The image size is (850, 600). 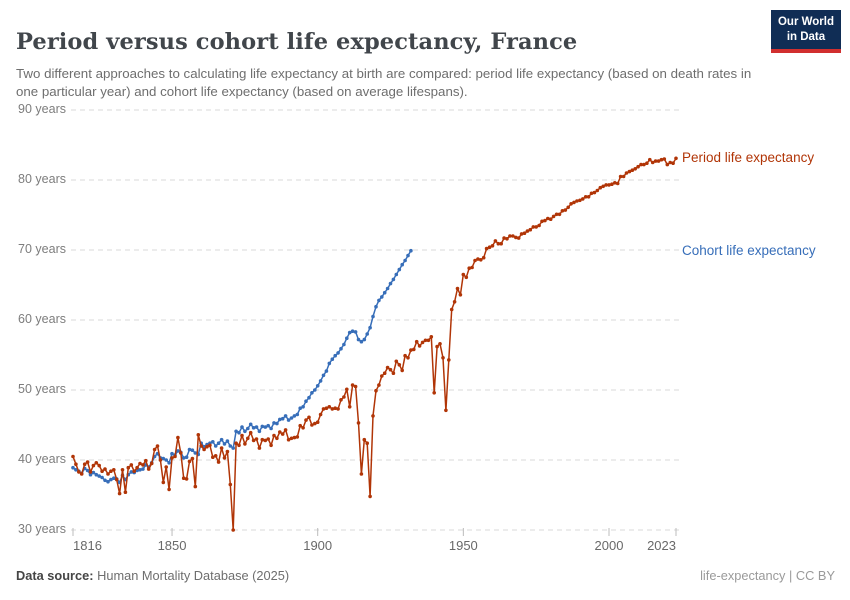 What do you see at coordinates (42, 529) in the screenshot?
I see `y-axis-label: 30 years` at bounding box center [42, 529].